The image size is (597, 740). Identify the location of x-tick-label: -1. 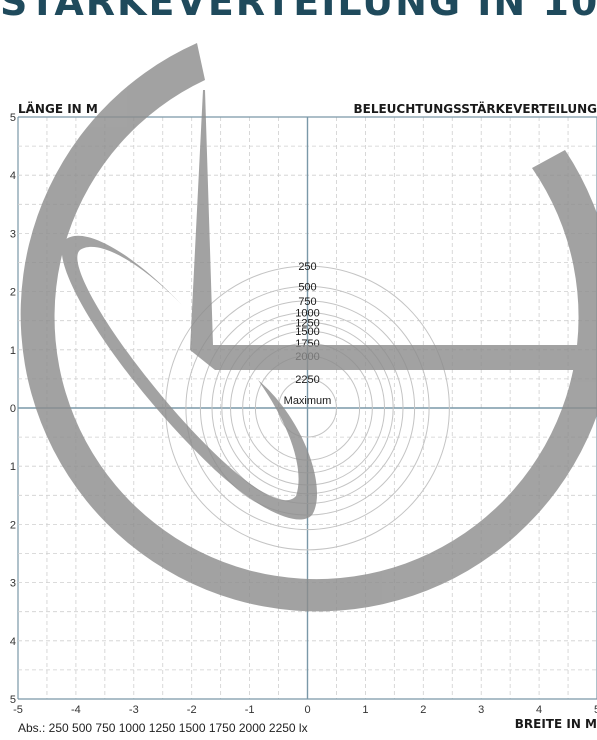
(250, 710).